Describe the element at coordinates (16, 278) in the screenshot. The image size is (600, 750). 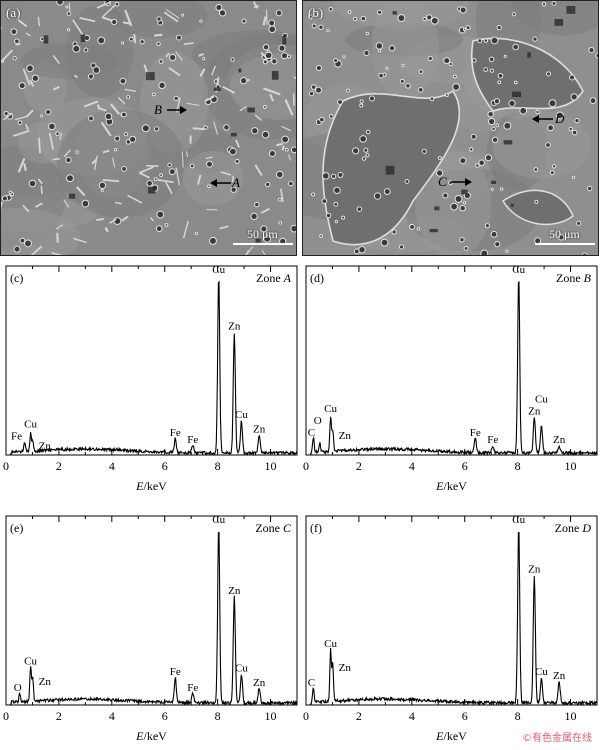
I see `panel-label: (c)` at that location.